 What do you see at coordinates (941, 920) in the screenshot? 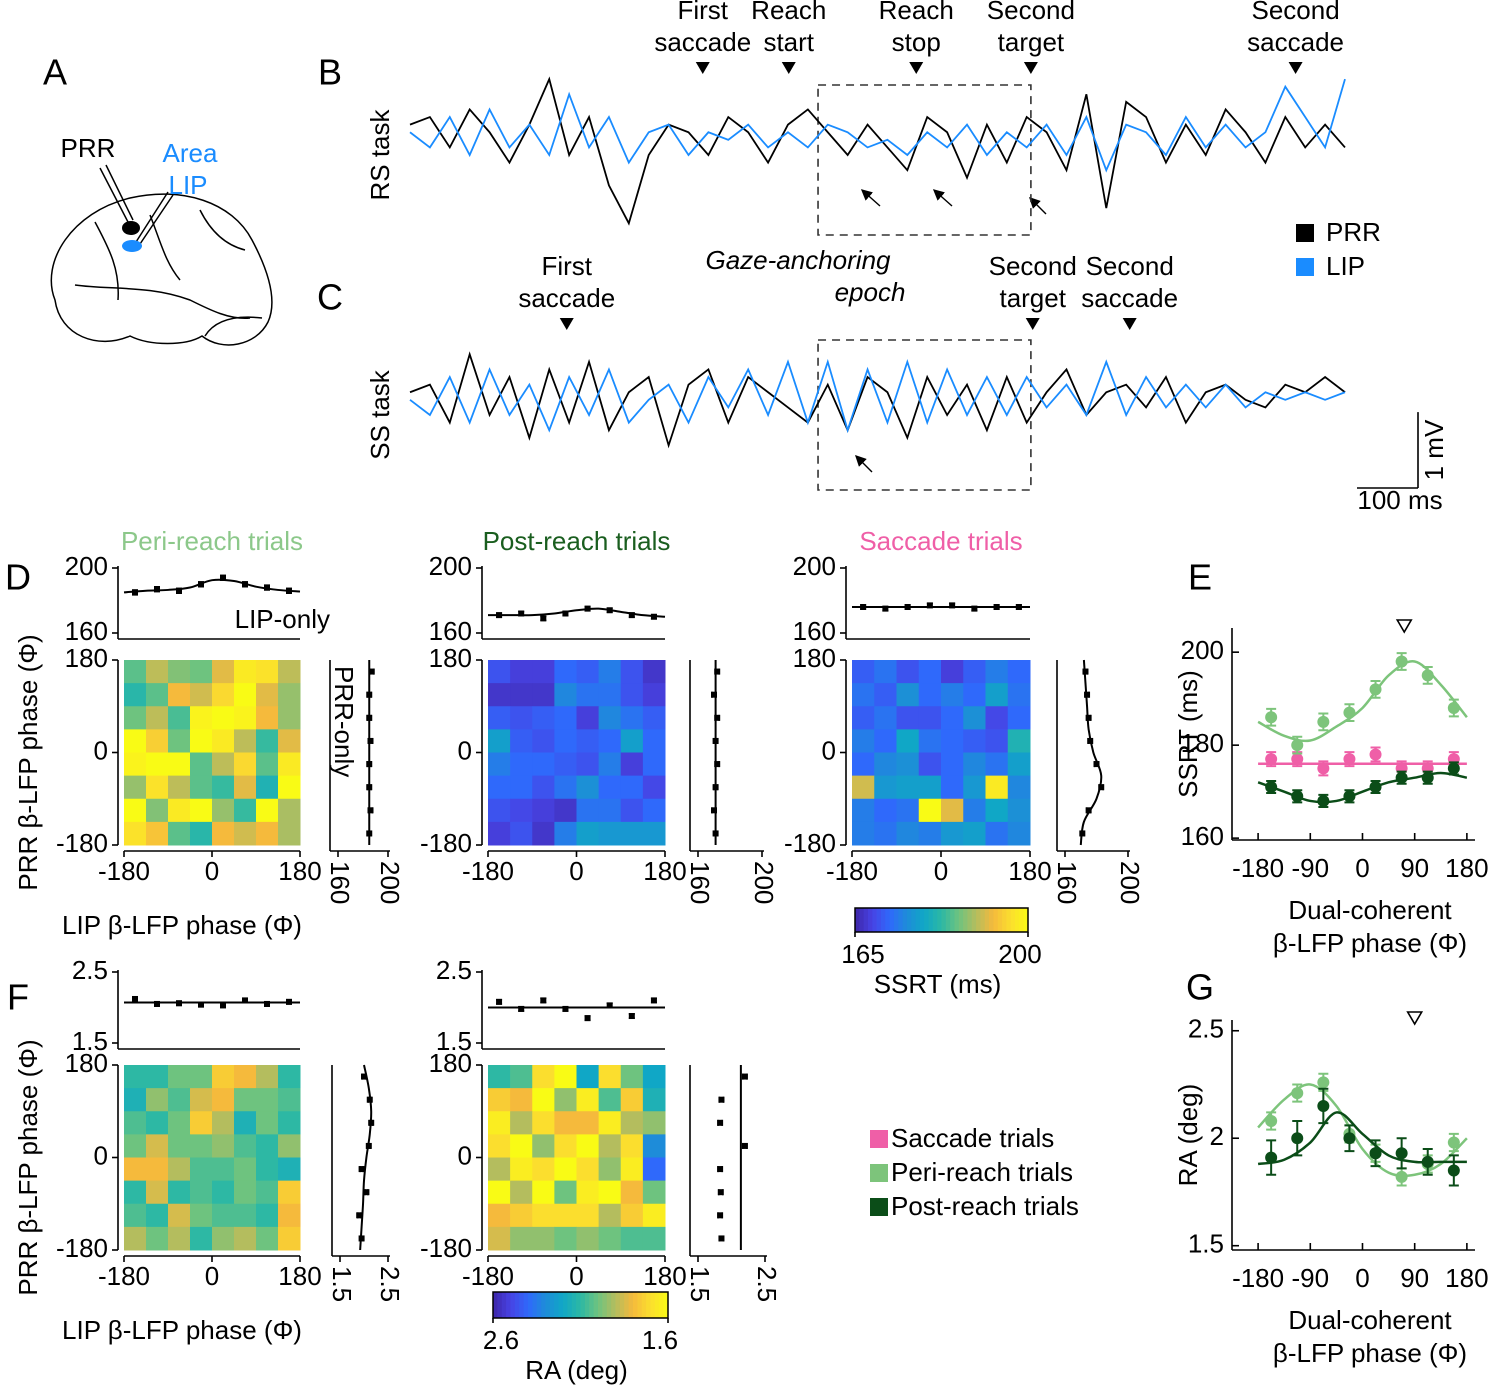
I see `colorbar-frame` at bounding box center [941, 920].